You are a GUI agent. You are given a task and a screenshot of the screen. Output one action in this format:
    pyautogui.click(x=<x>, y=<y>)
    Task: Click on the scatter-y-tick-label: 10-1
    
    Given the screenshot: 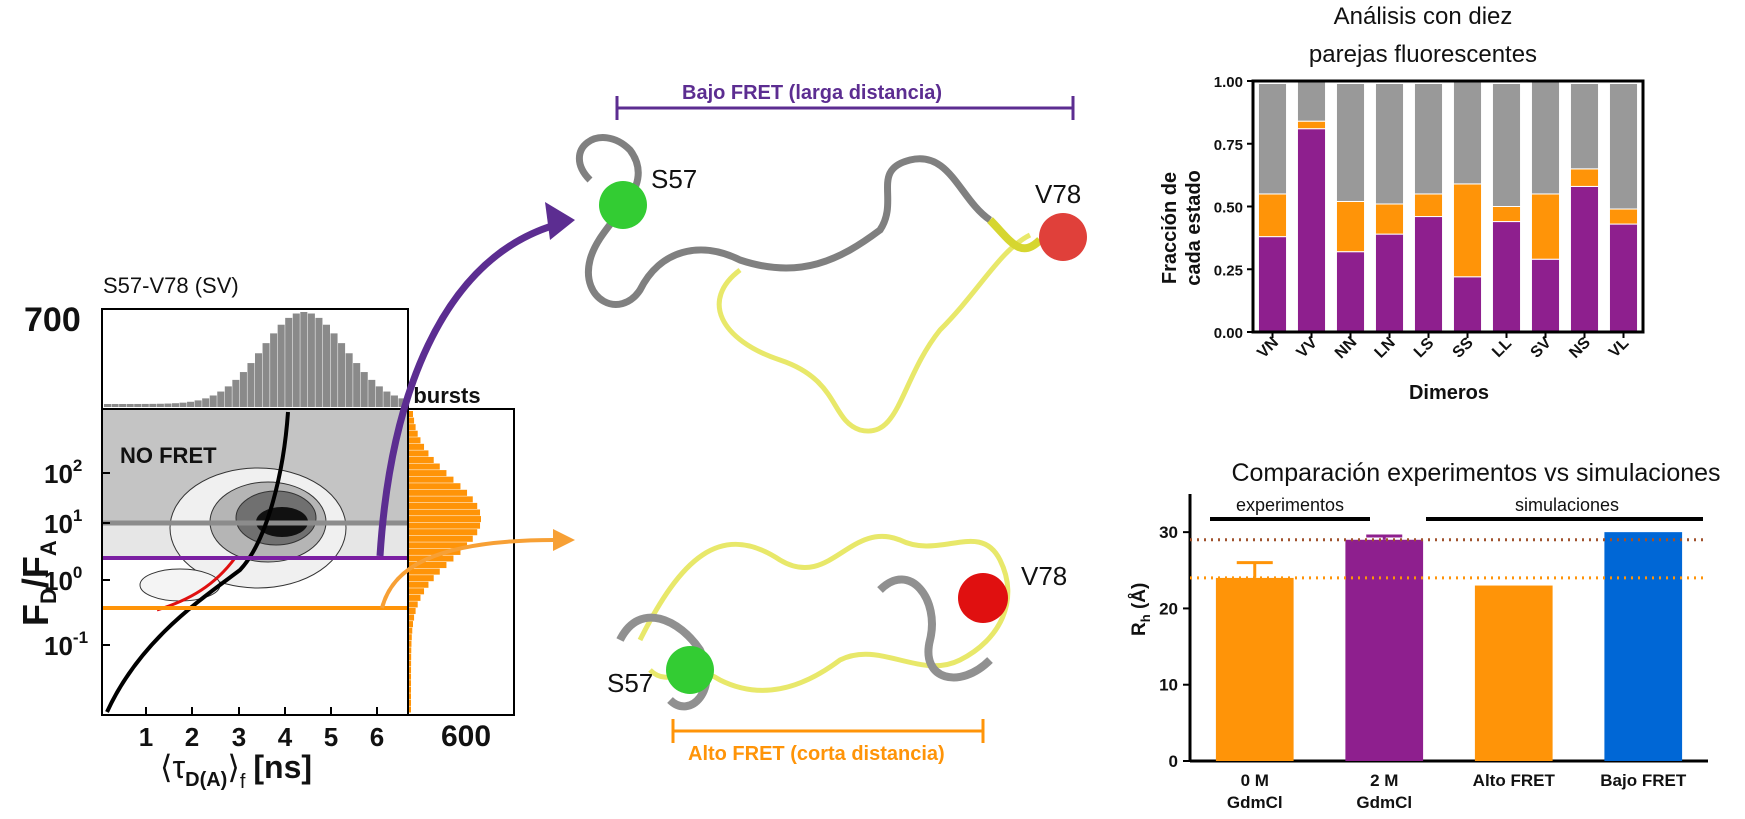 What is the action you would take?
    pyautogui.click(x=66, y=644)
    